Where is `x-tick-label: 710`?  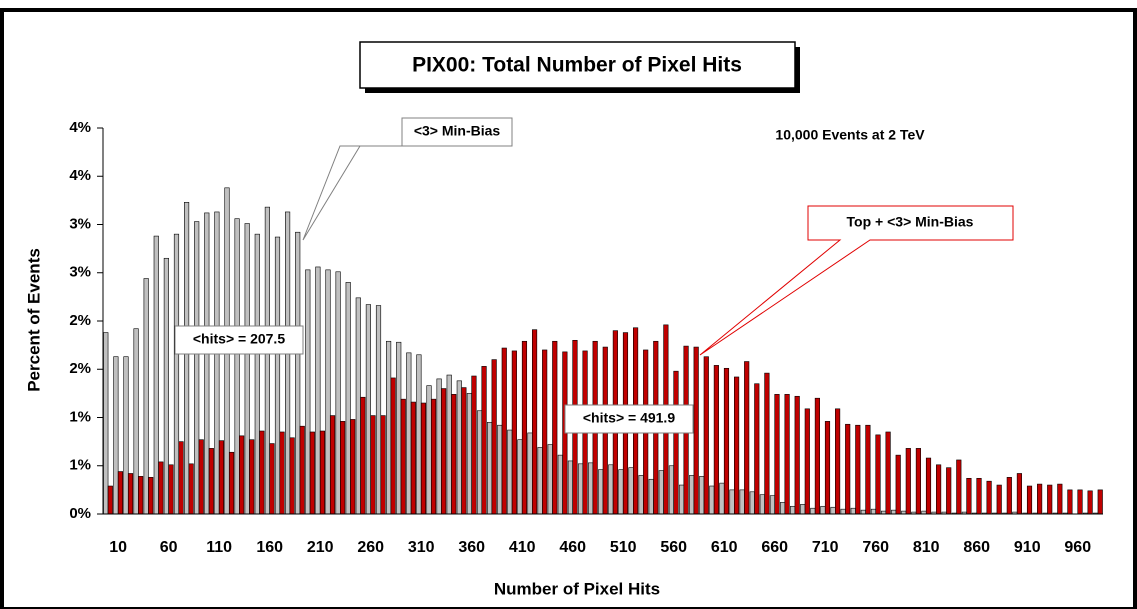 x-tick-label: 710 is located at coordinates (825, 547).